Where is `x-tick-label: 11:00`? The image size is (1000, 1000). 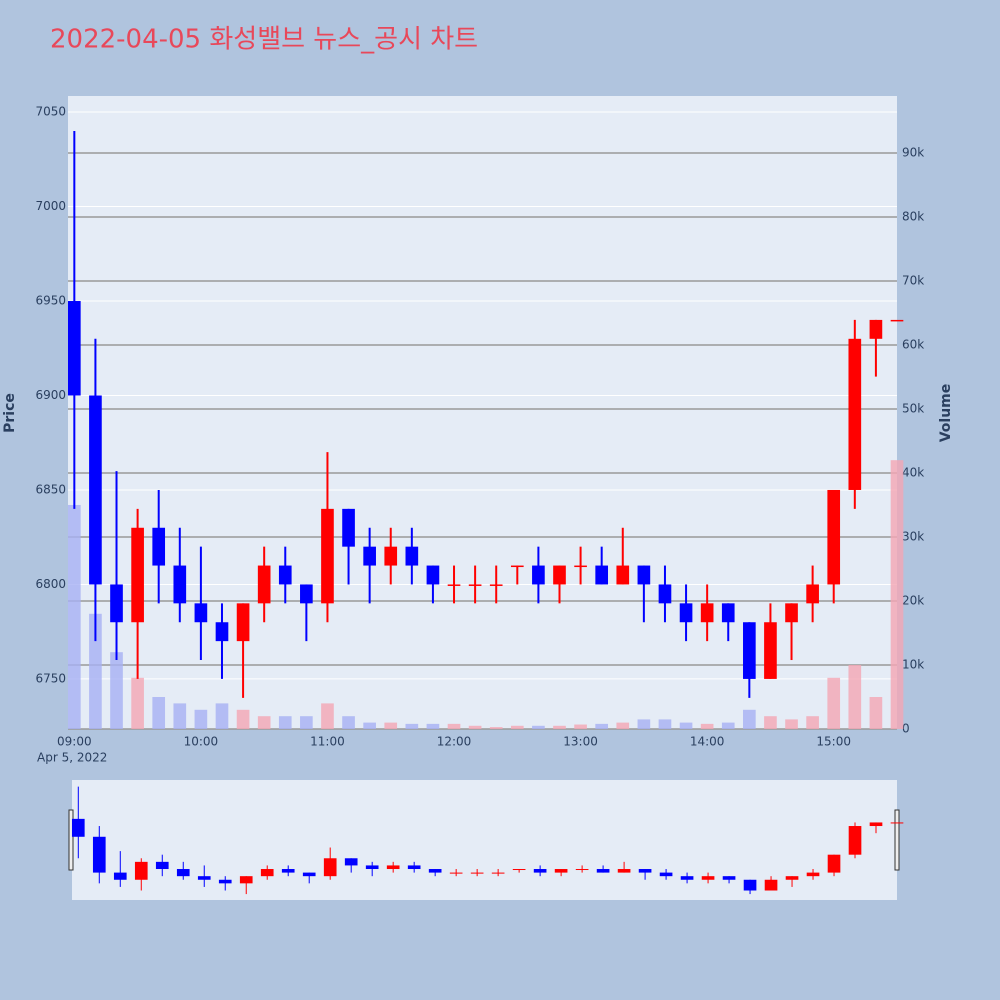 x-tick-label: 11:00 is located at coordinates (327, 742).